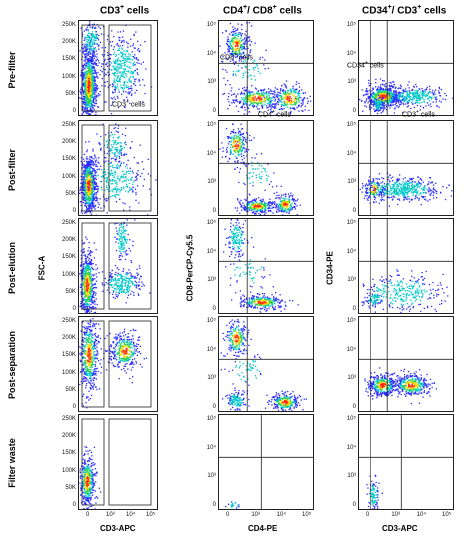  I want to click on gate-label-cd8-prefilter: CD8+ cells, so click(236, 57).